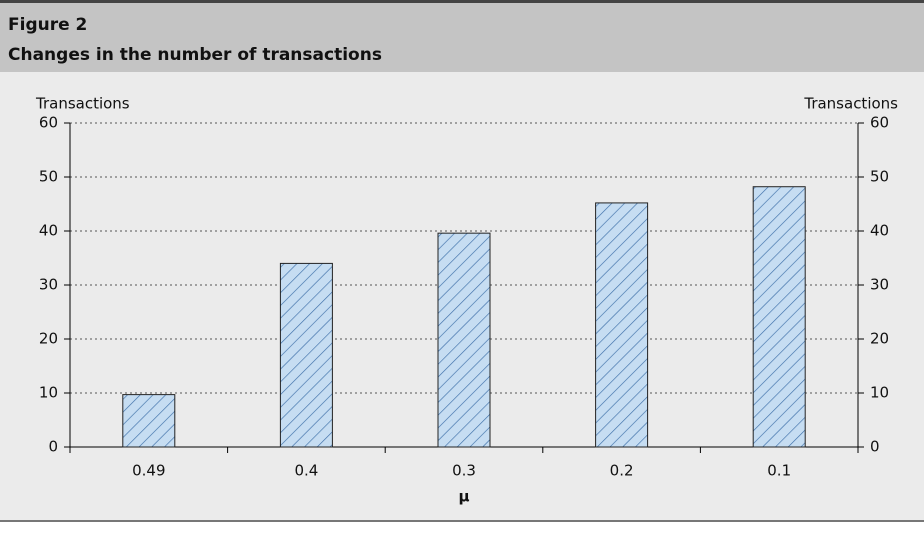 This screenshot has width=924, height=533. I want to click on y-tick-label: 40, so click(48, 231).